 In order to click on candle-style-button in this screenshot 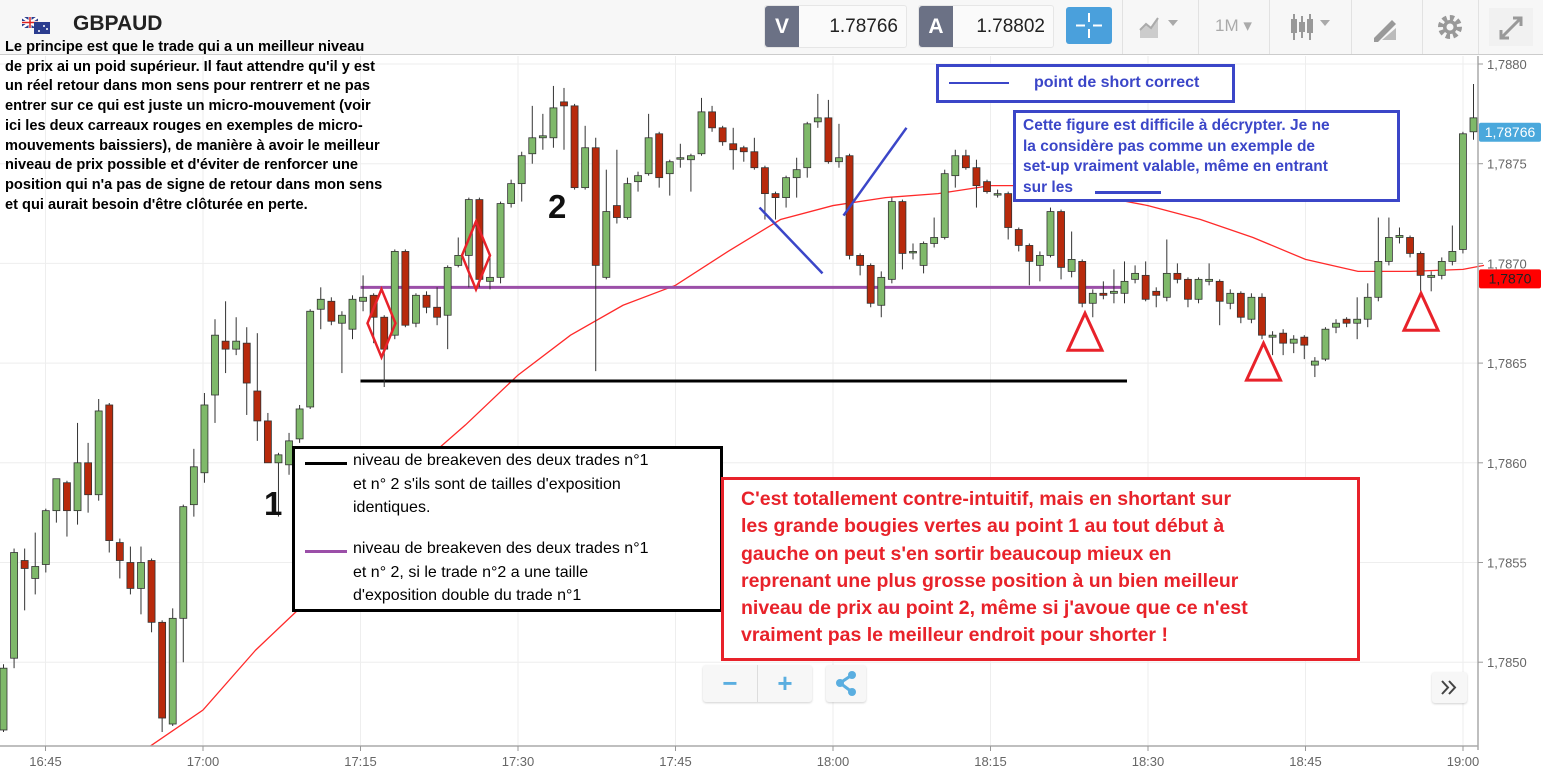, I will do `click(1310, 27)`.